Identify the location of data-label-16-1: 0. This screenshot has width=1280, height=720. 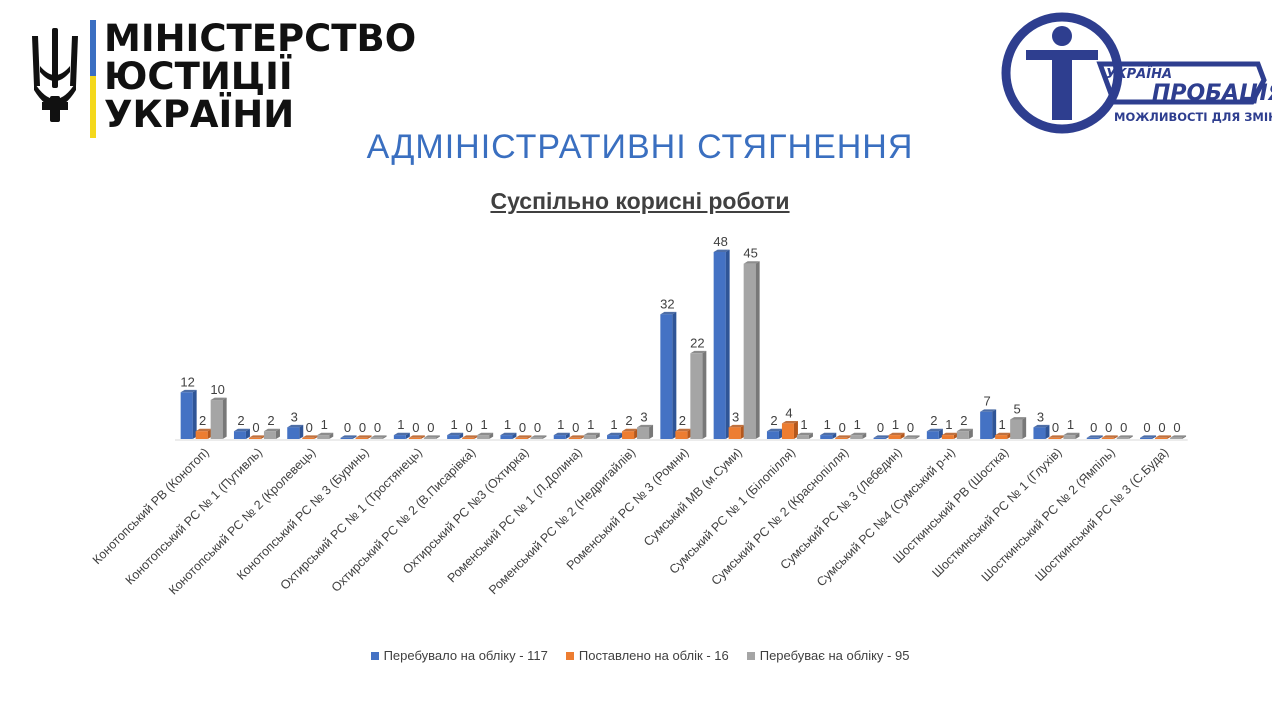
(1055, 427).